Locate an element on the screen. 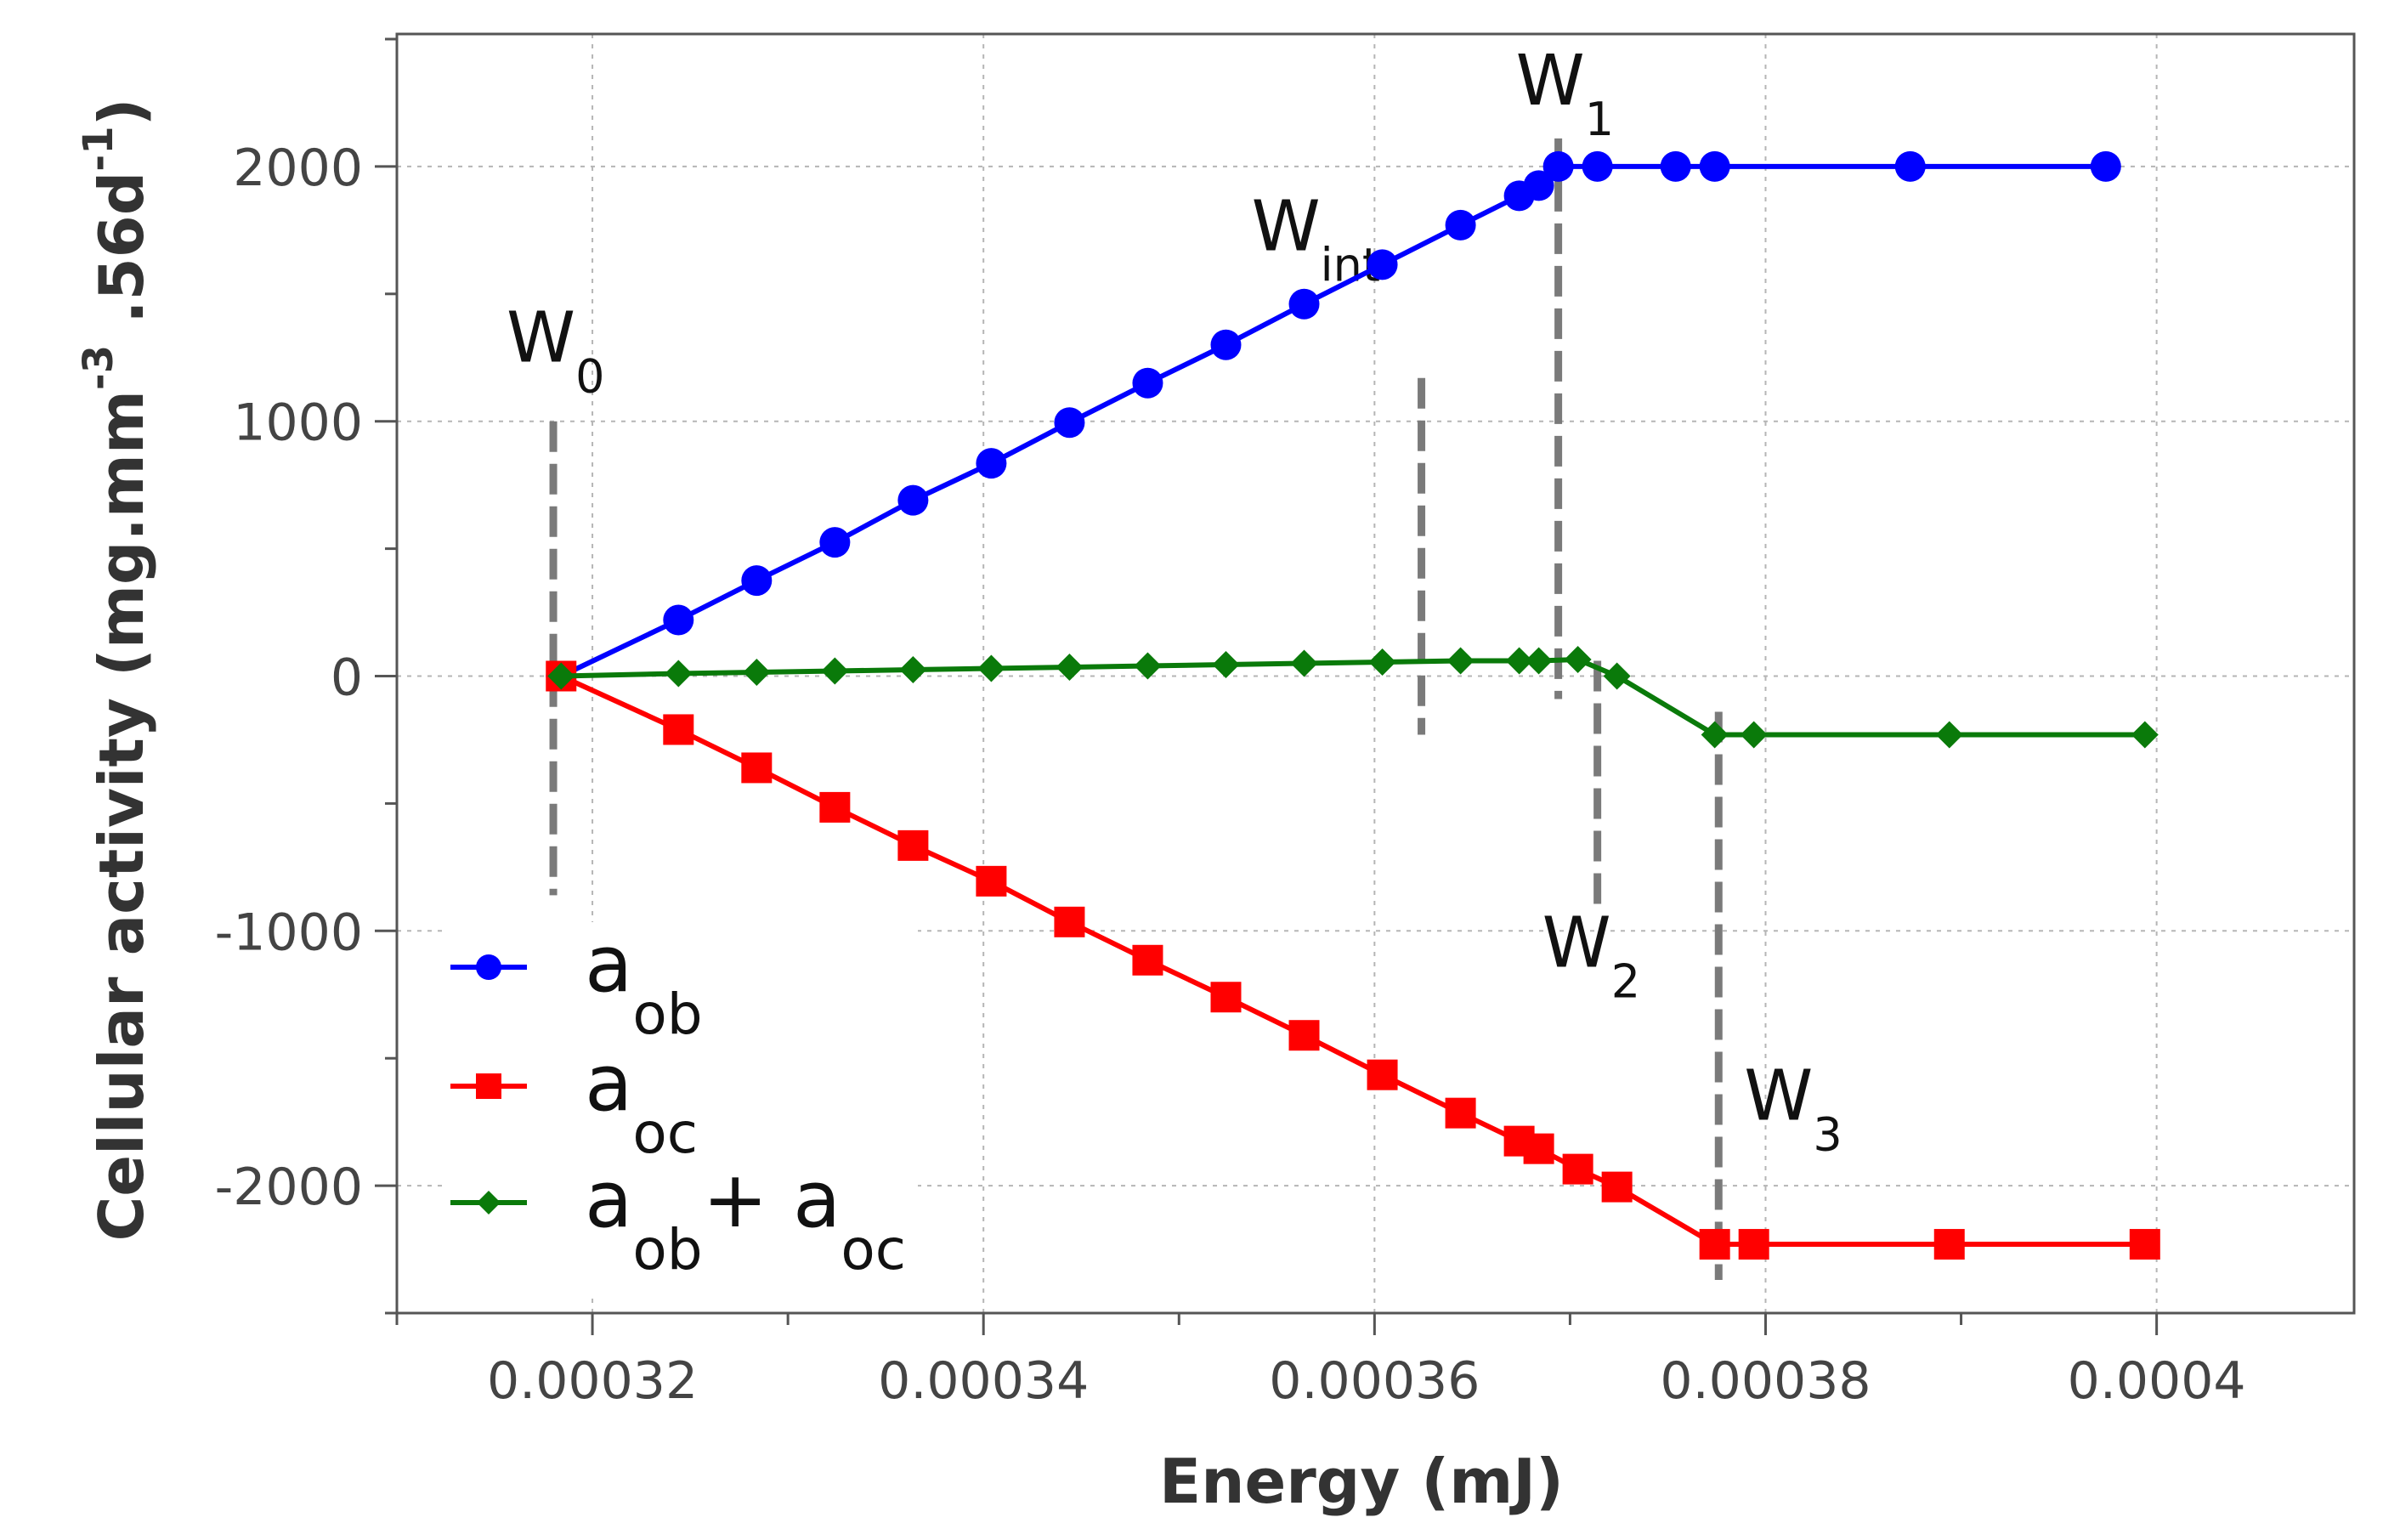  x-axis-title: Energy (mJ) is located at coordinates (1361, 1481).